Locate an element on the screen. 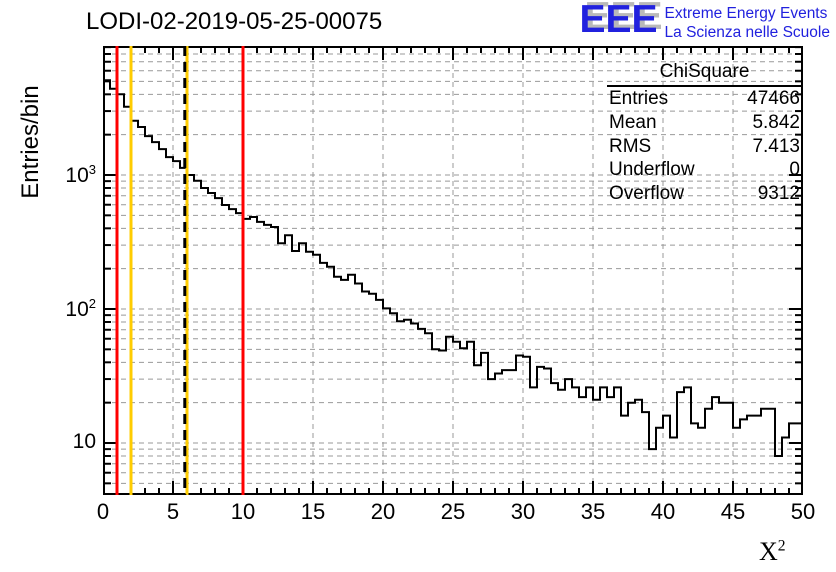 The height and width of the screenshot is (572, 836). stats-row-value: 0 is located at coordinates (794, 170).